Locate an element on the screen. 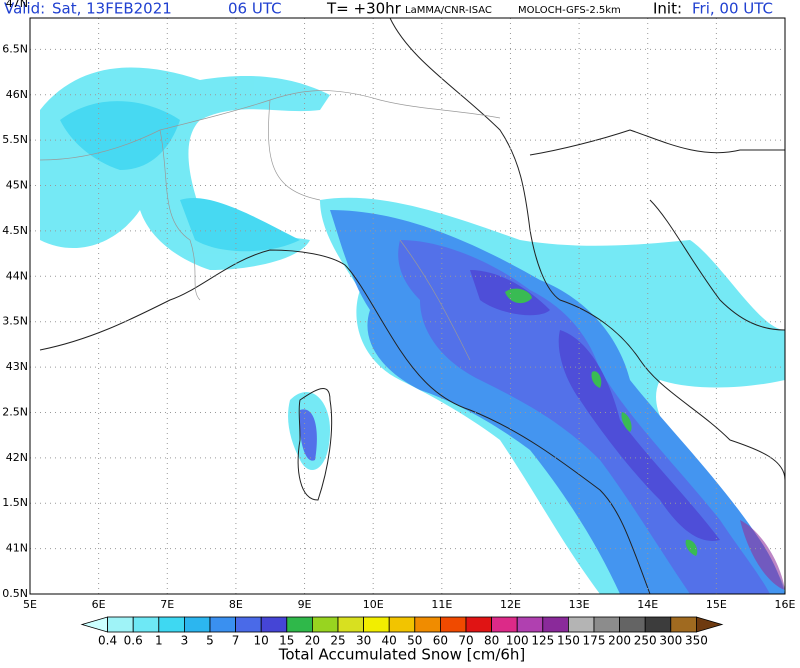 This screenshot has height=668, width=800. init-label: Init: is located at coordinates (667, 9).